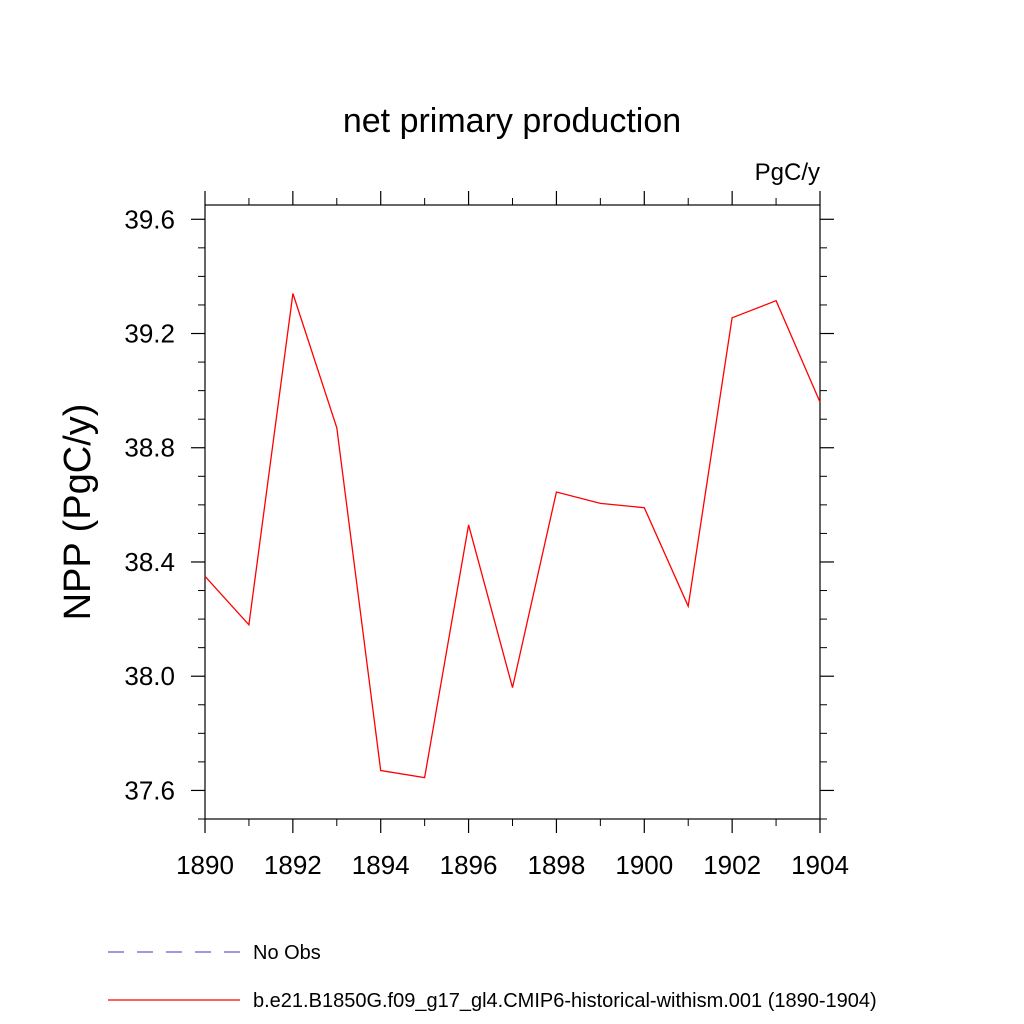 This screenshot has height=1024, width=1024. Describe the element at coordinates (820, 865) in the screenshot. I see `x-tick-label: 1904` at that location.